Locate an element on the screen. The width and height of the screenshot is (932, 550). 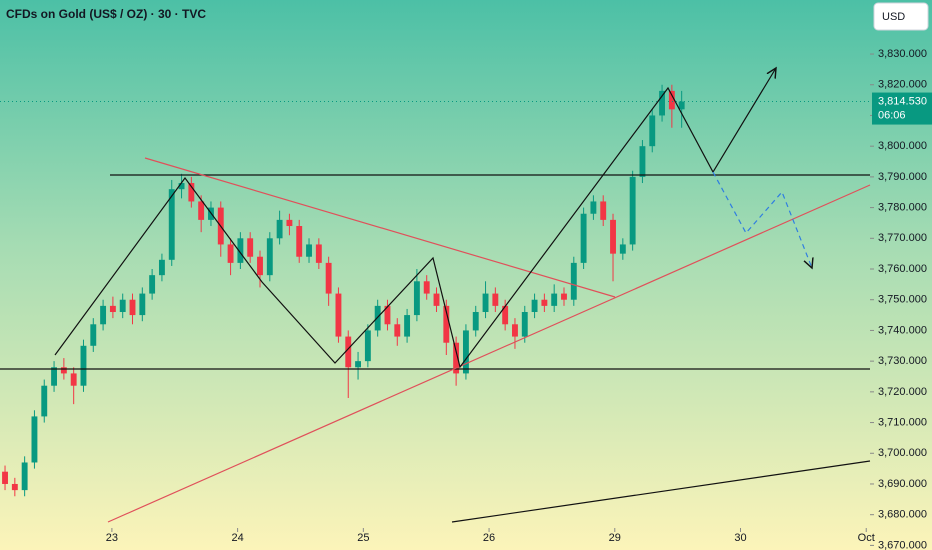
x-tick-label: 23 is located at coordinates (112, 538).